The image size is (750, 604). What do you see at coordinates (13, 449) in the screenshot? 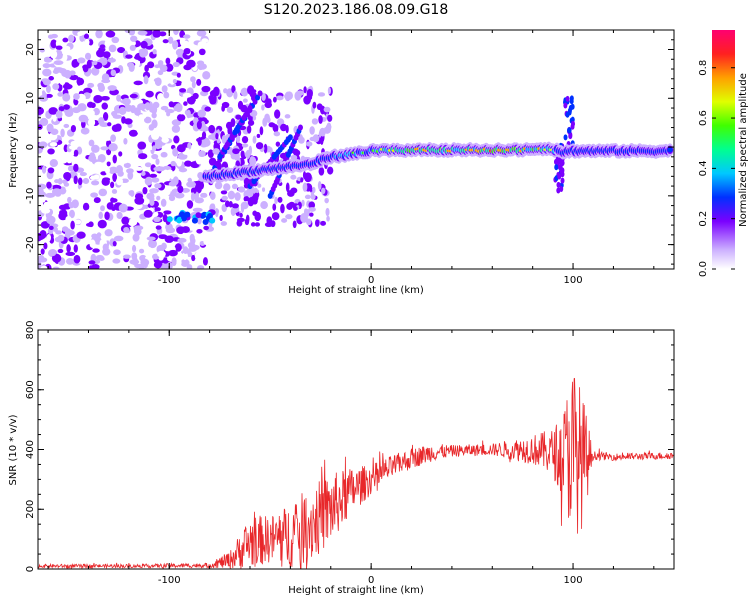
I see `snr-ylabel: SNR (10 * v/v)` at bounding box center [13, 449].